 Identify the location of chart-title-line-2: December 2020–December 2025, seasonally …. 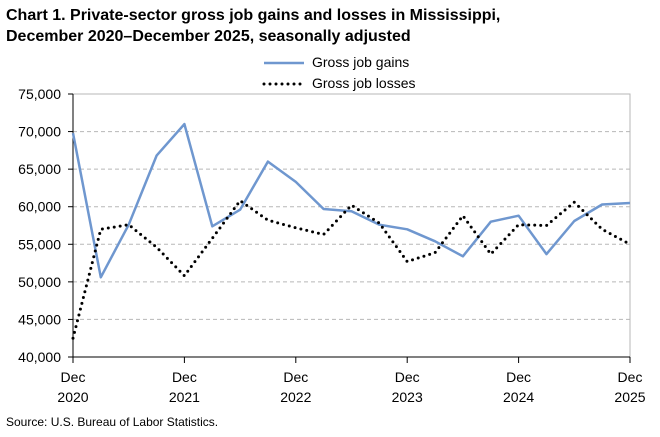
(208, 36).